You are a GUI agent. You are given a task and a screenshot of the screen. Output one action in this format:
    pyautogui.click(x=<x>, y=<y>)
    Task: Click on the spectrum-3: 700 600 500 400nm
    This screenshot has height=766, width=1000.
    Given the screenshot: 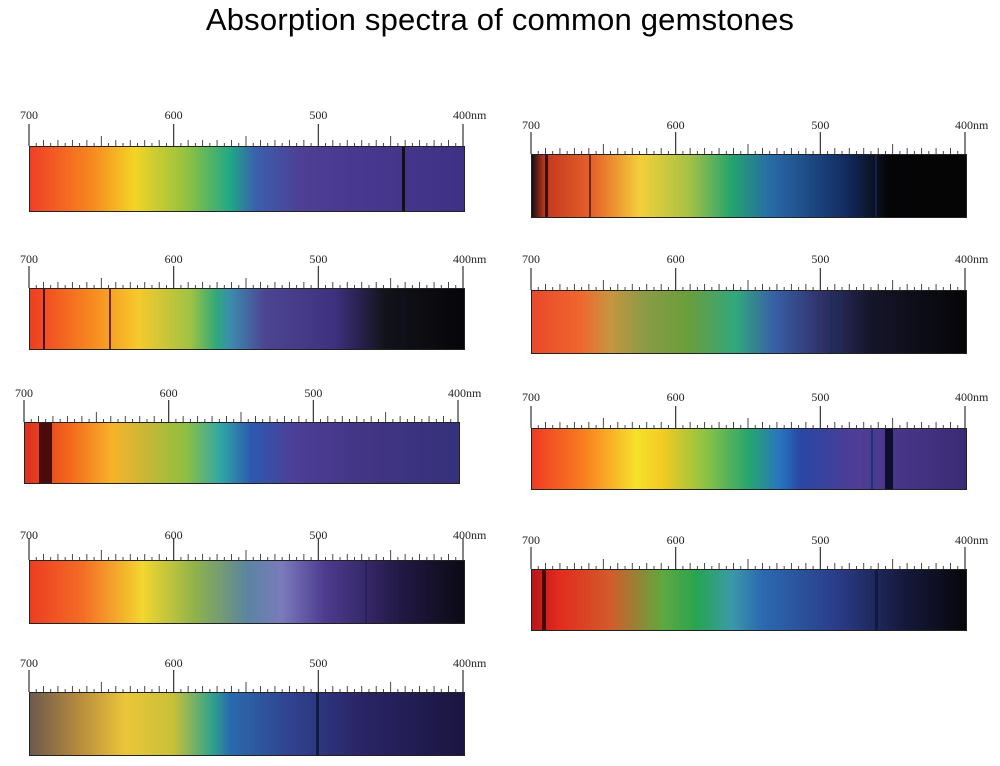 What is the action you would take?
    pyautogui.click(x=255, y=307)
    